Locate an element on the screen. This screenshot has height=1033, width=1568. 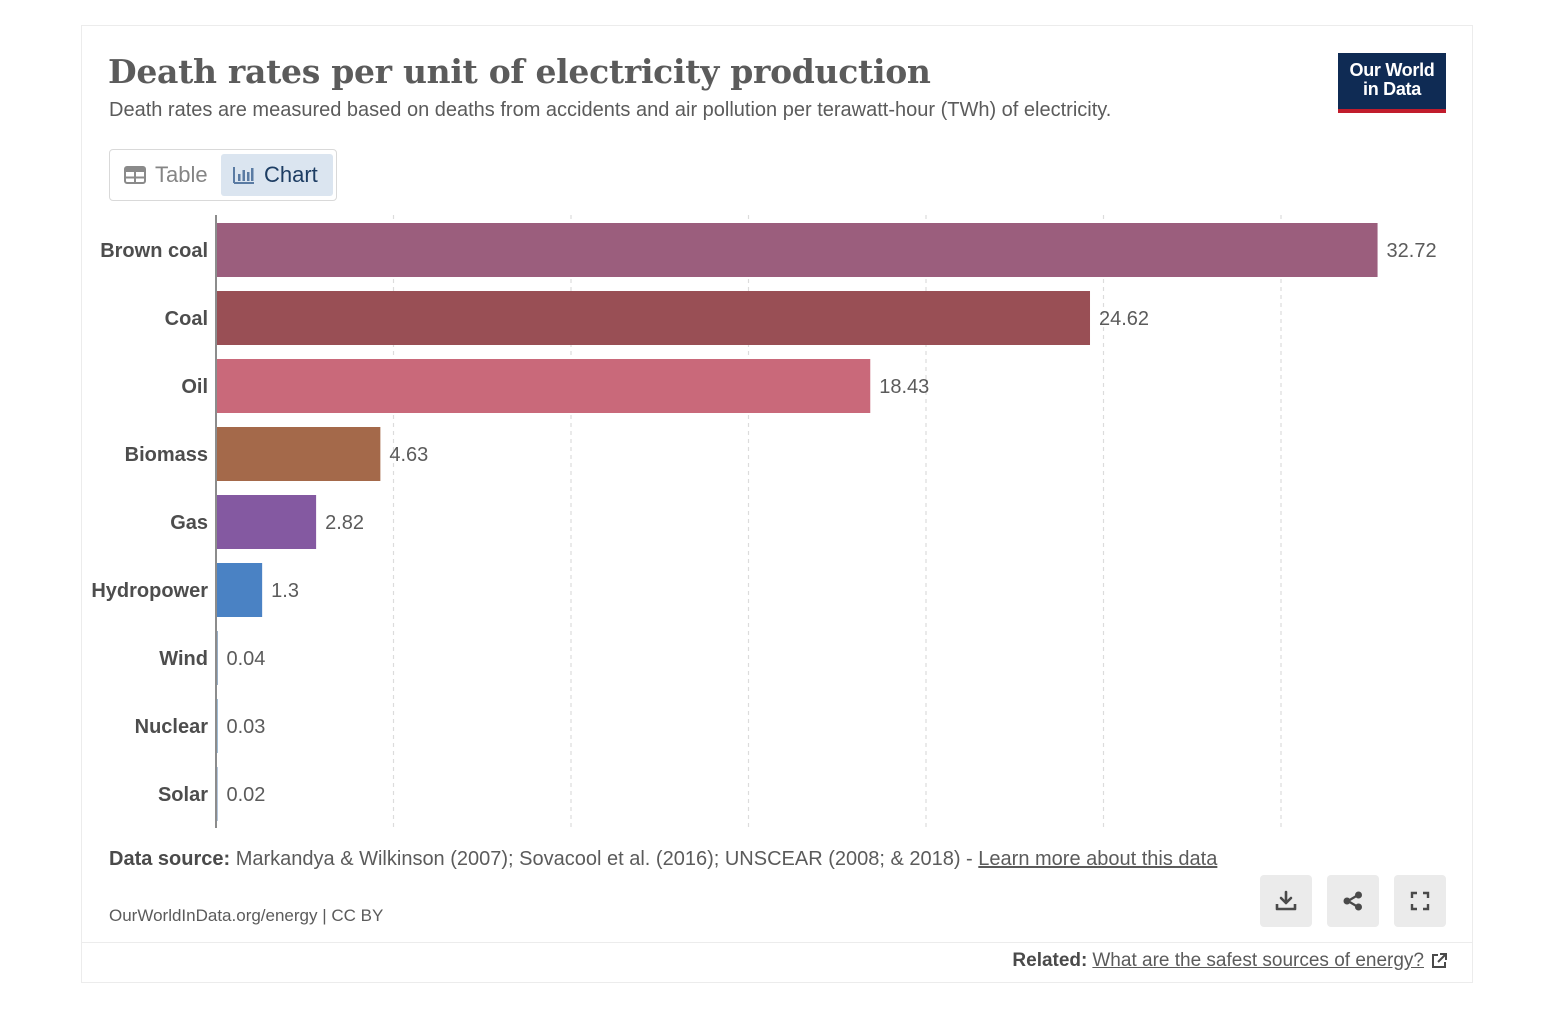
category-label-hydropower: Hydropower is located at coordinates (149, 591).